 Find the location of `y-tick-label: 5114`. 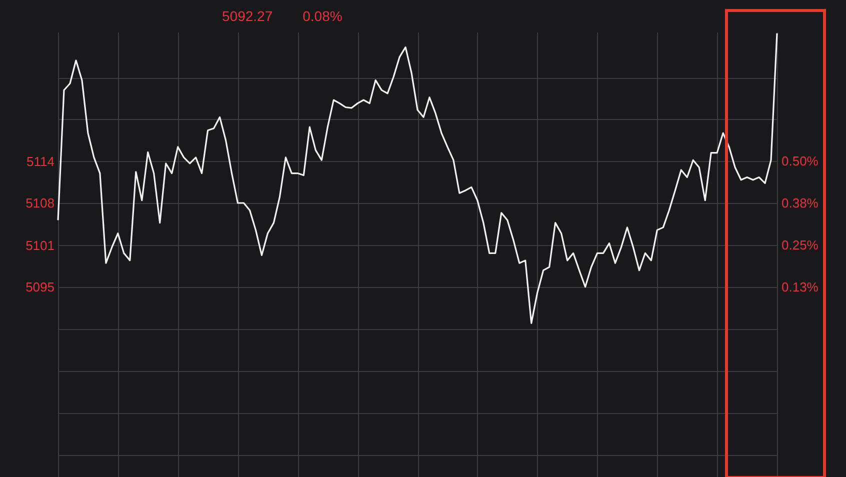

y-tick-label: 5114 is located at coordinates (40, 161).